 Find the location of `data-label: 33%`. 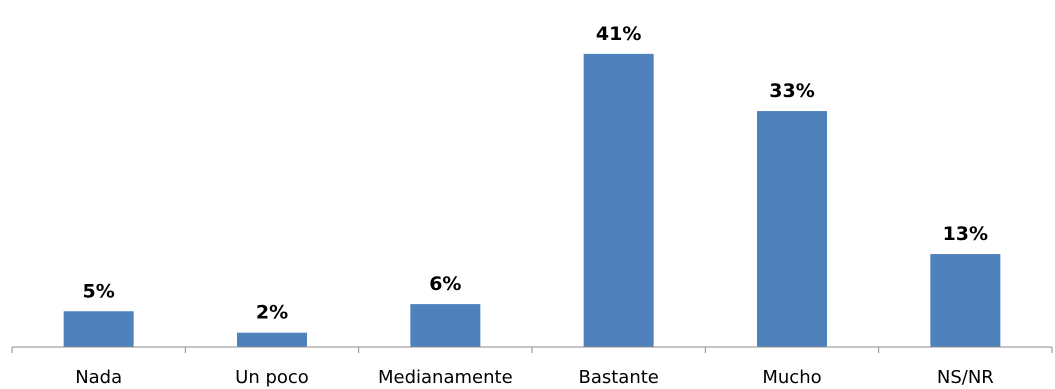

data-label: 33% is located at coordinates (791, 91).